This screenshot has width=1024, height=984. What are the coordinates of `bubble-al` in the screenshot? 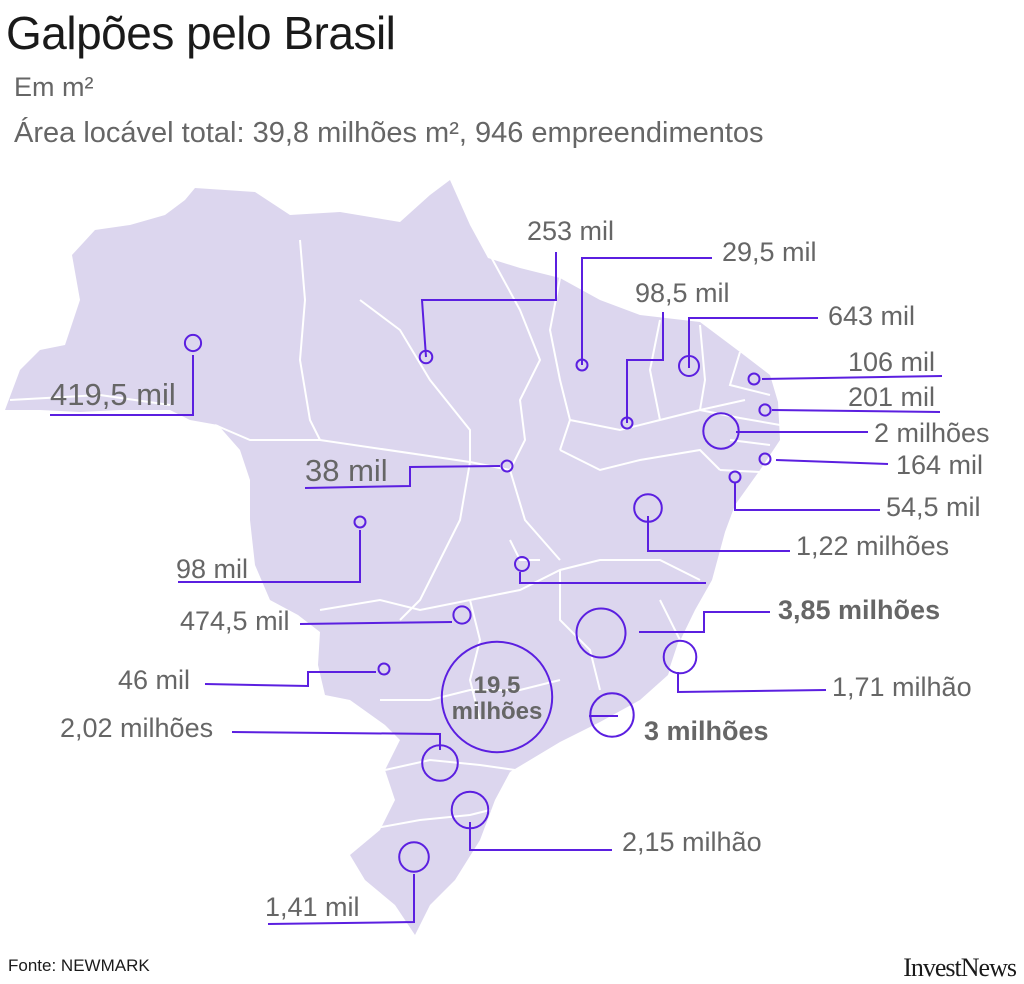 It's located at (765, 459).